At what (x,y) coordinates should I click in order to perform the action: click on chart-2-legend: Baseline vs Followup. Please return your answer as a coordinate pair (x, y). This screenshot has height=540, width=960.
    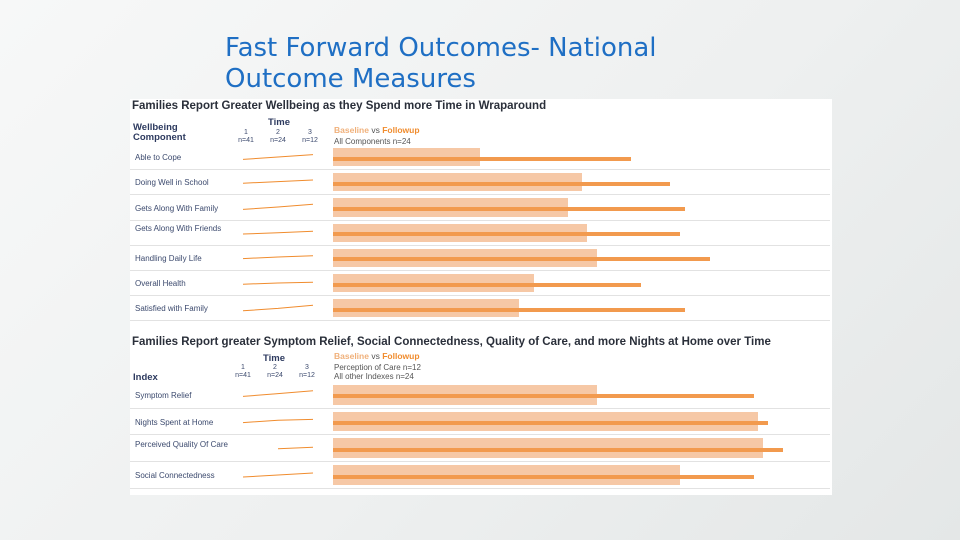
    Looking at the image, I should click on (377, 356).